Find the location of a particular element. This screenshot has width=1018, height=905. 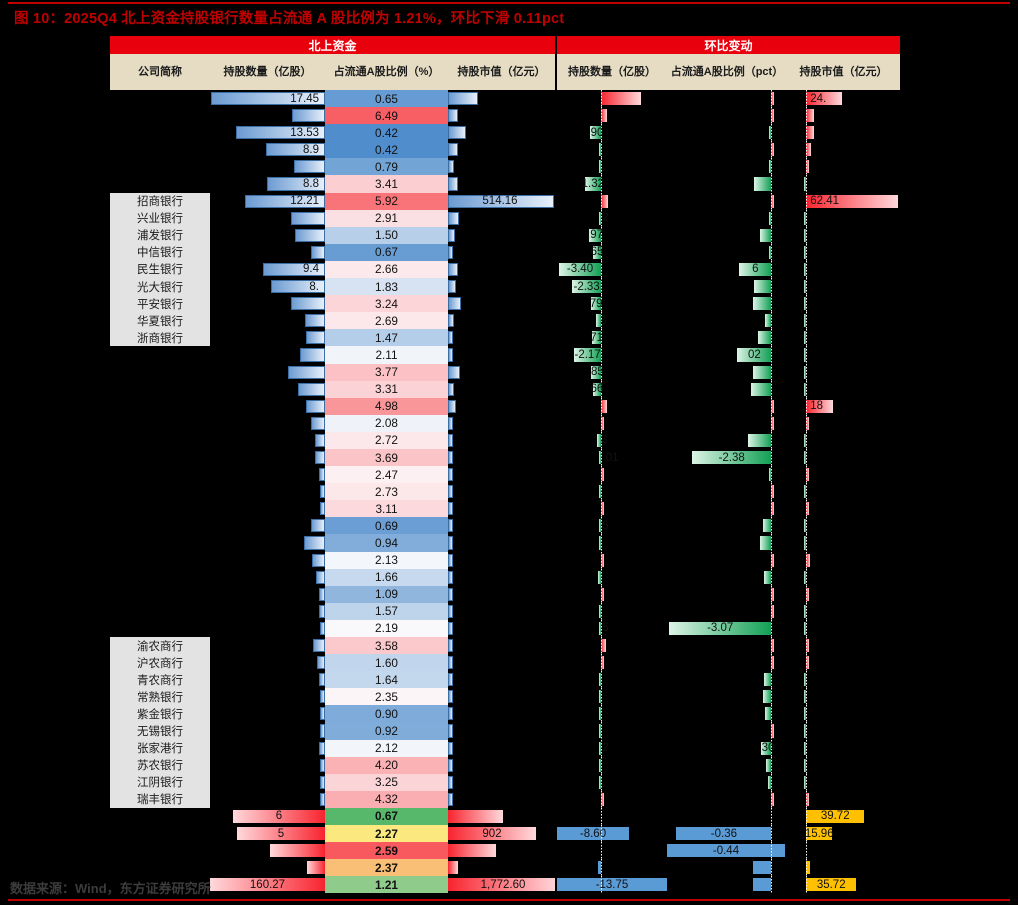

summary-row: 6 0.67 39.72 is located at coordinates (505, 816).